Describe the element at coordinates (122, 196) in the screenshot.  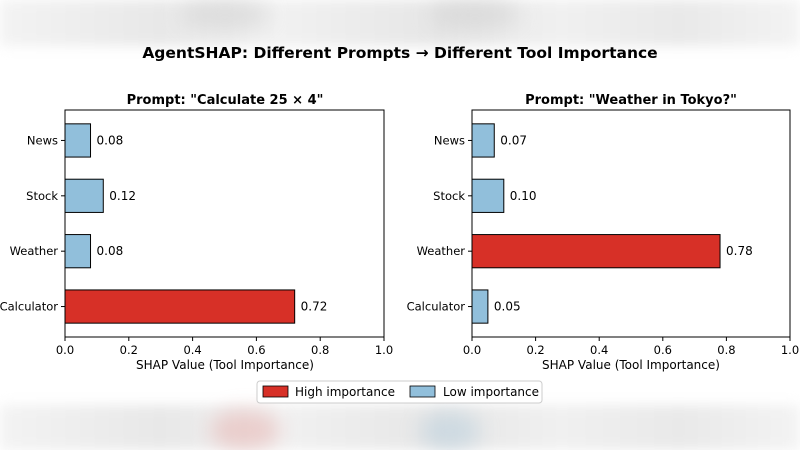
I see `bar-value-label: 0.12` at that location.